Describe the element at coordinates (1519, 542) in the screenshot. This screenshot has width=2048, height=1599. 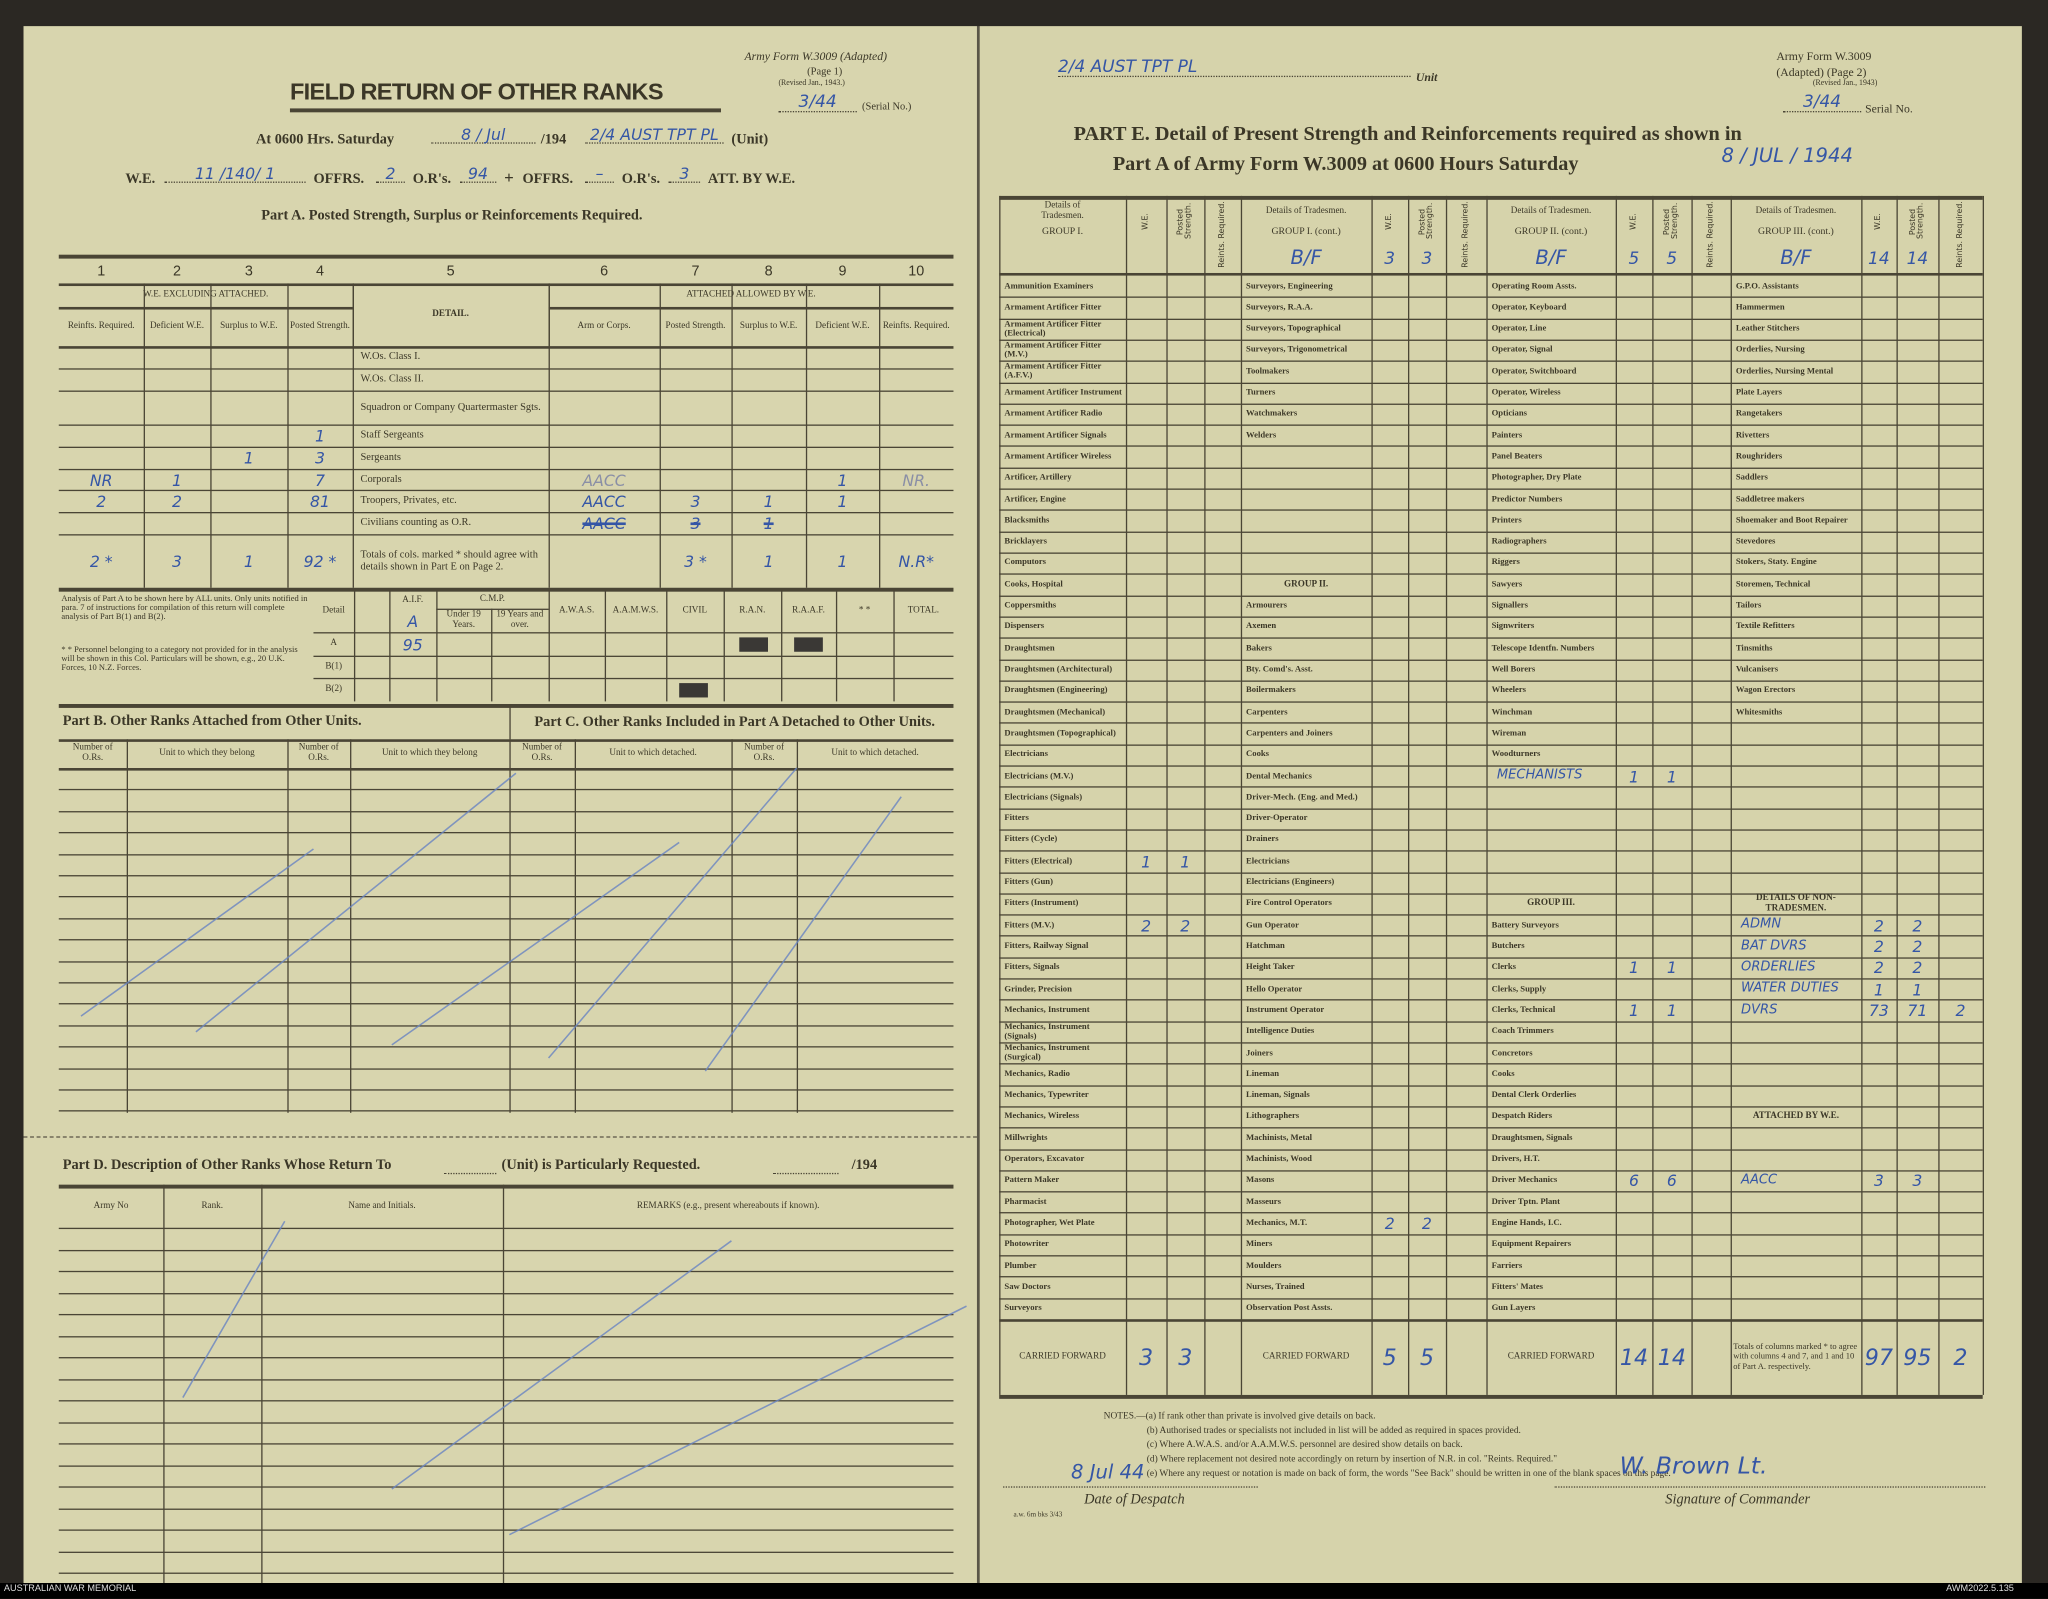
I see `trade-name: Radiographers` at that location.